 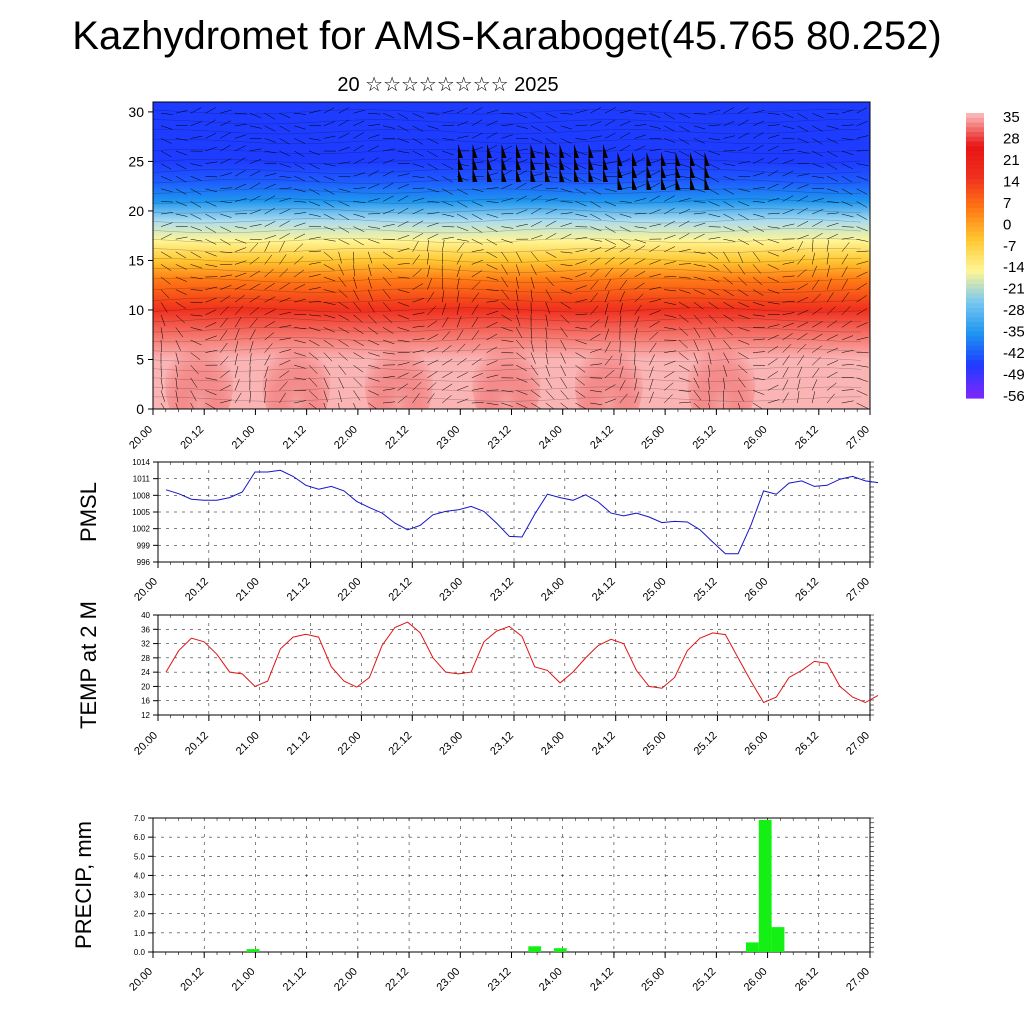 I want to click on pmsl-xtick-label: 25.00, so click(x=655, y=590).